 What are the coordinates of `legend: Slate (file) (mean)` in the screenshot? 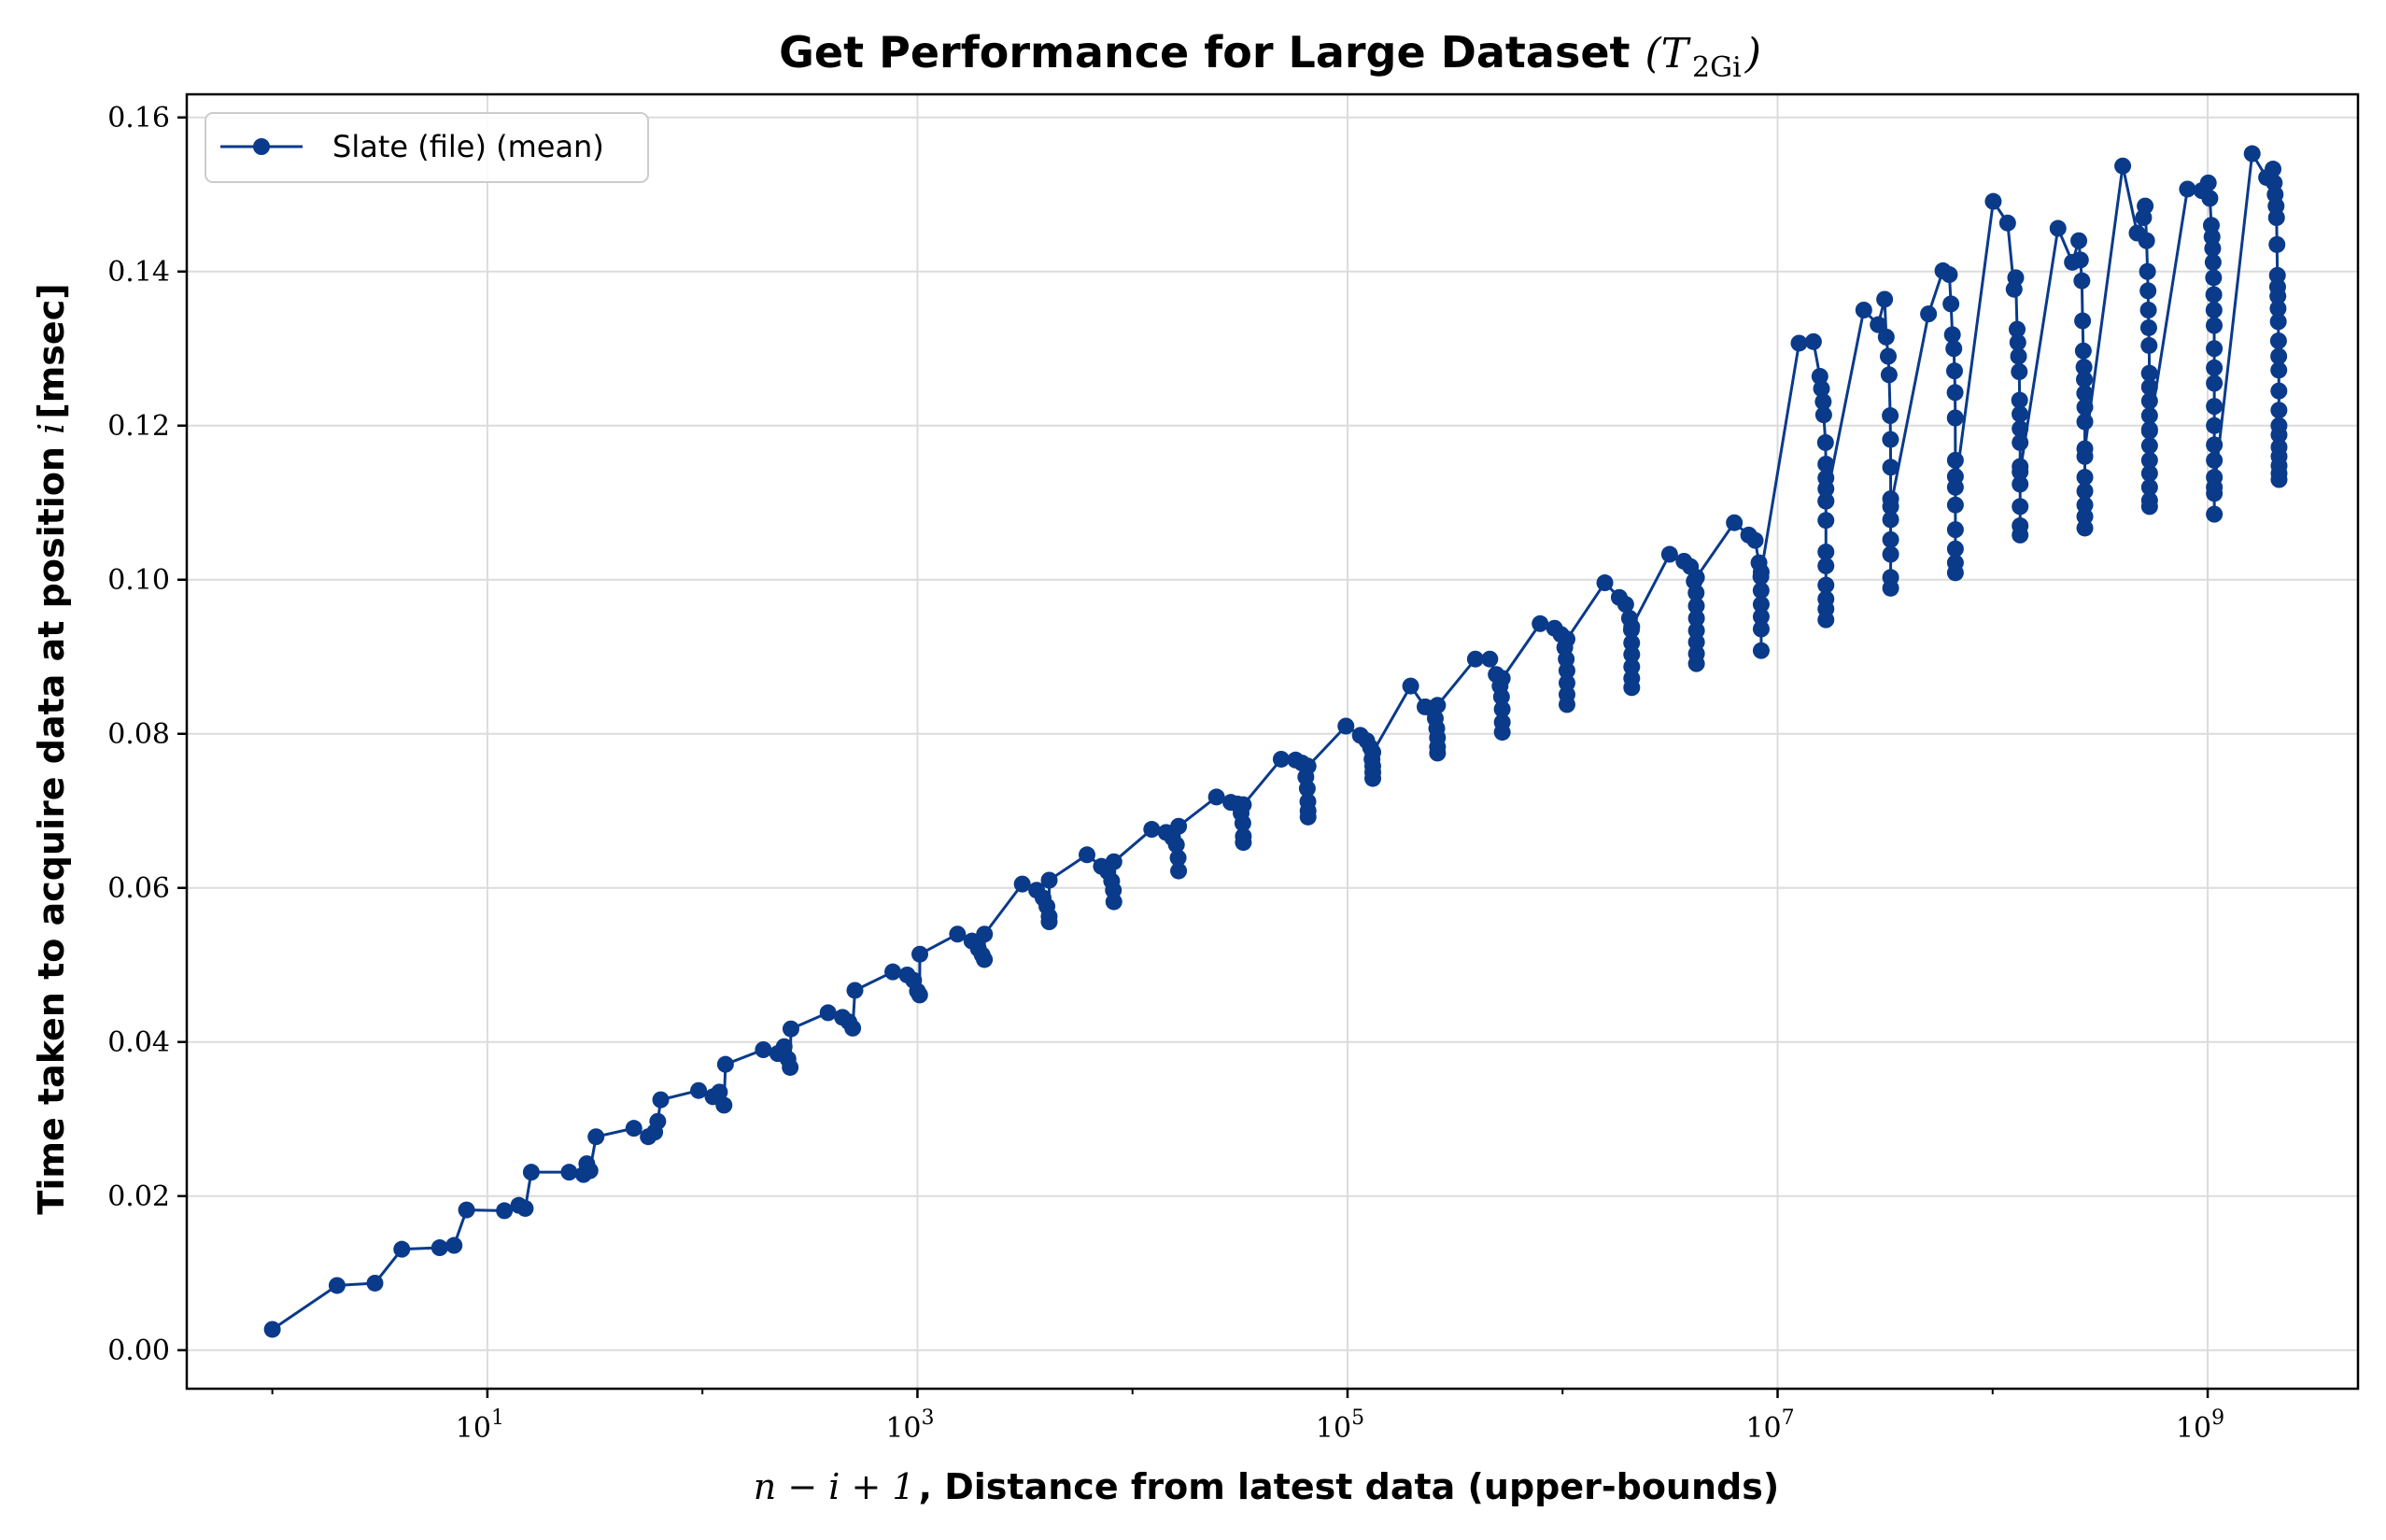 It's located at (427, 147).